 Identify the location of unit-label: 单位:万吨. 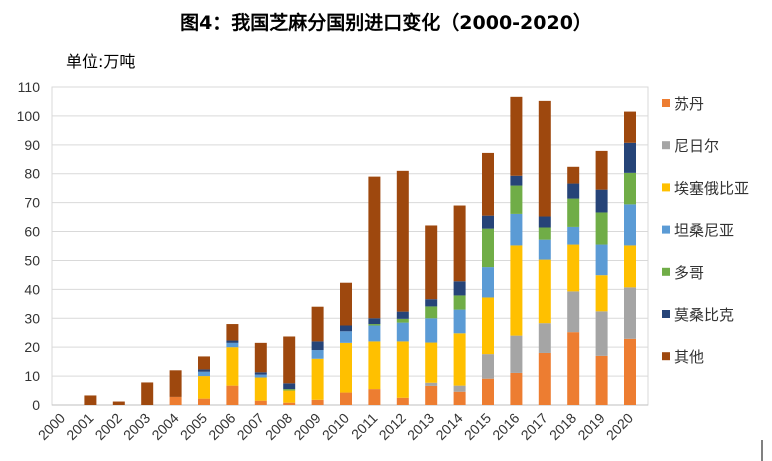
(101, 61).